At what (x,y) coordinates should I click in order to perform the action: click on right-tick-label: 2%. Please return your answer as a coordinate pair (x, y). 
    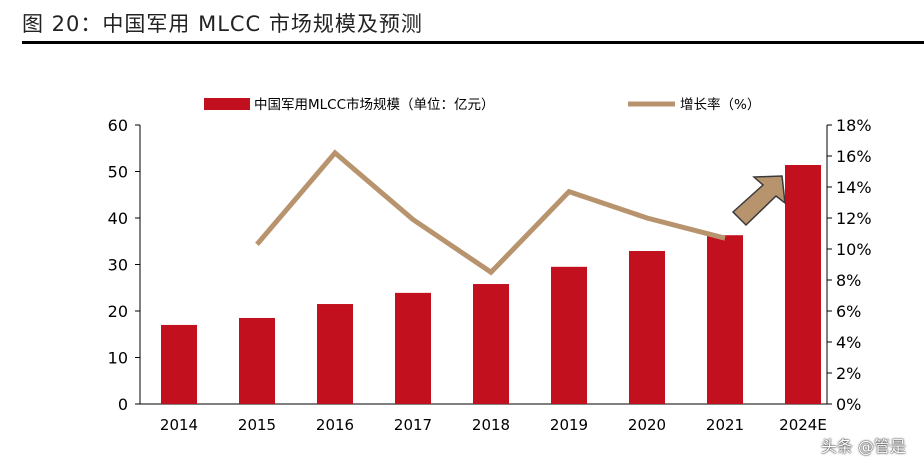
    Looking at the image, I should click on (848, 373).